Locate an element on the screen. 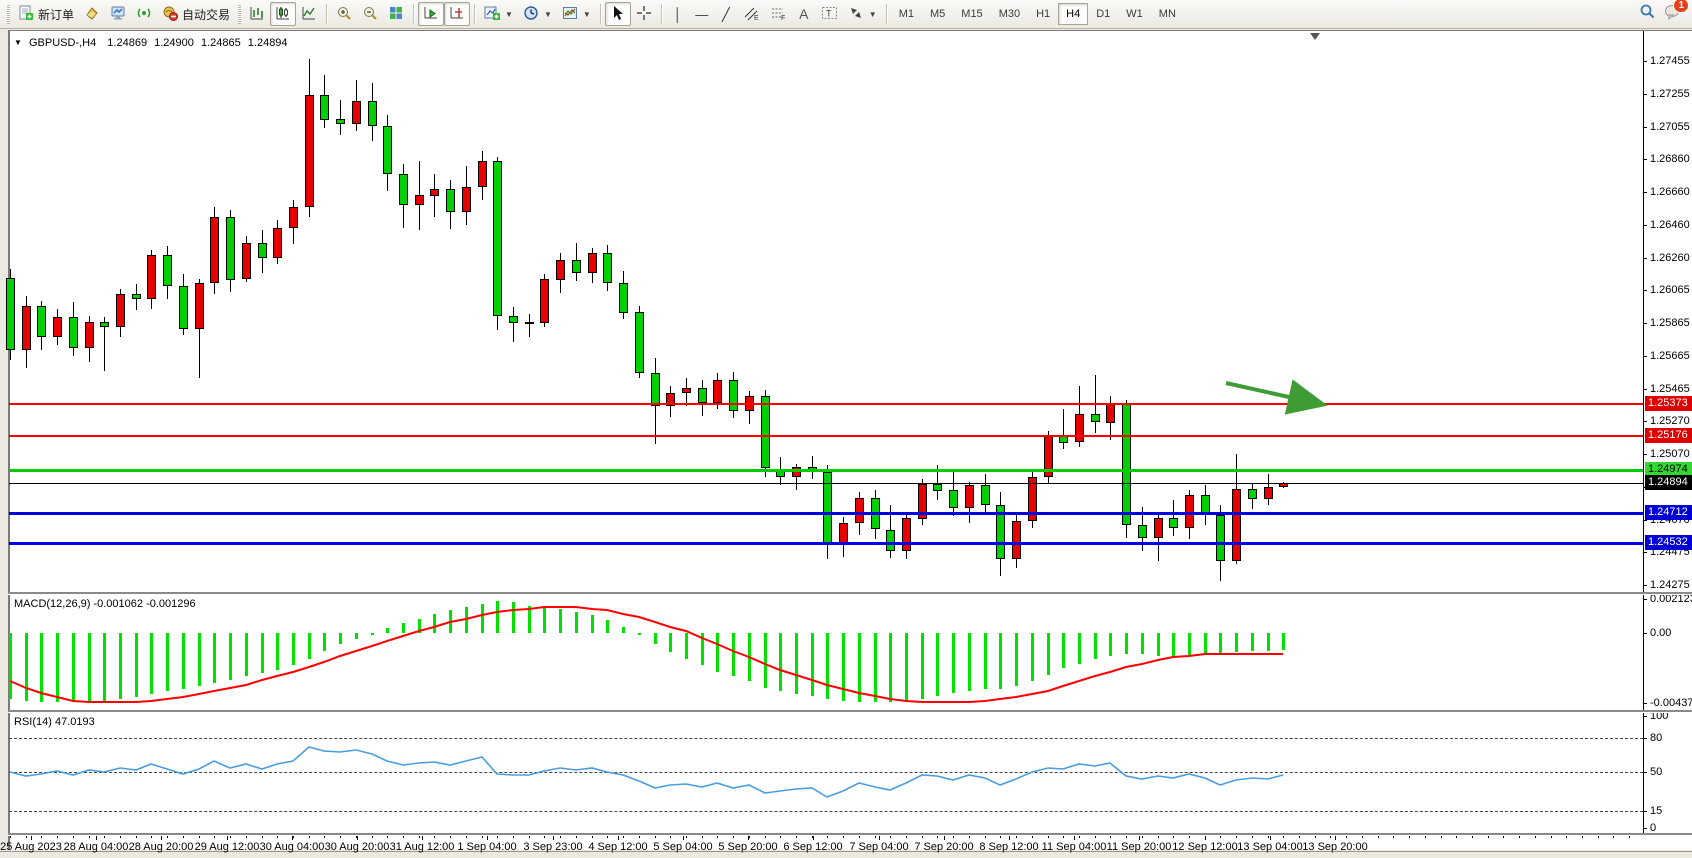 This screenshot has height=858, width=1692. indicators-button: ▼ is located at coordinates (498, 14).